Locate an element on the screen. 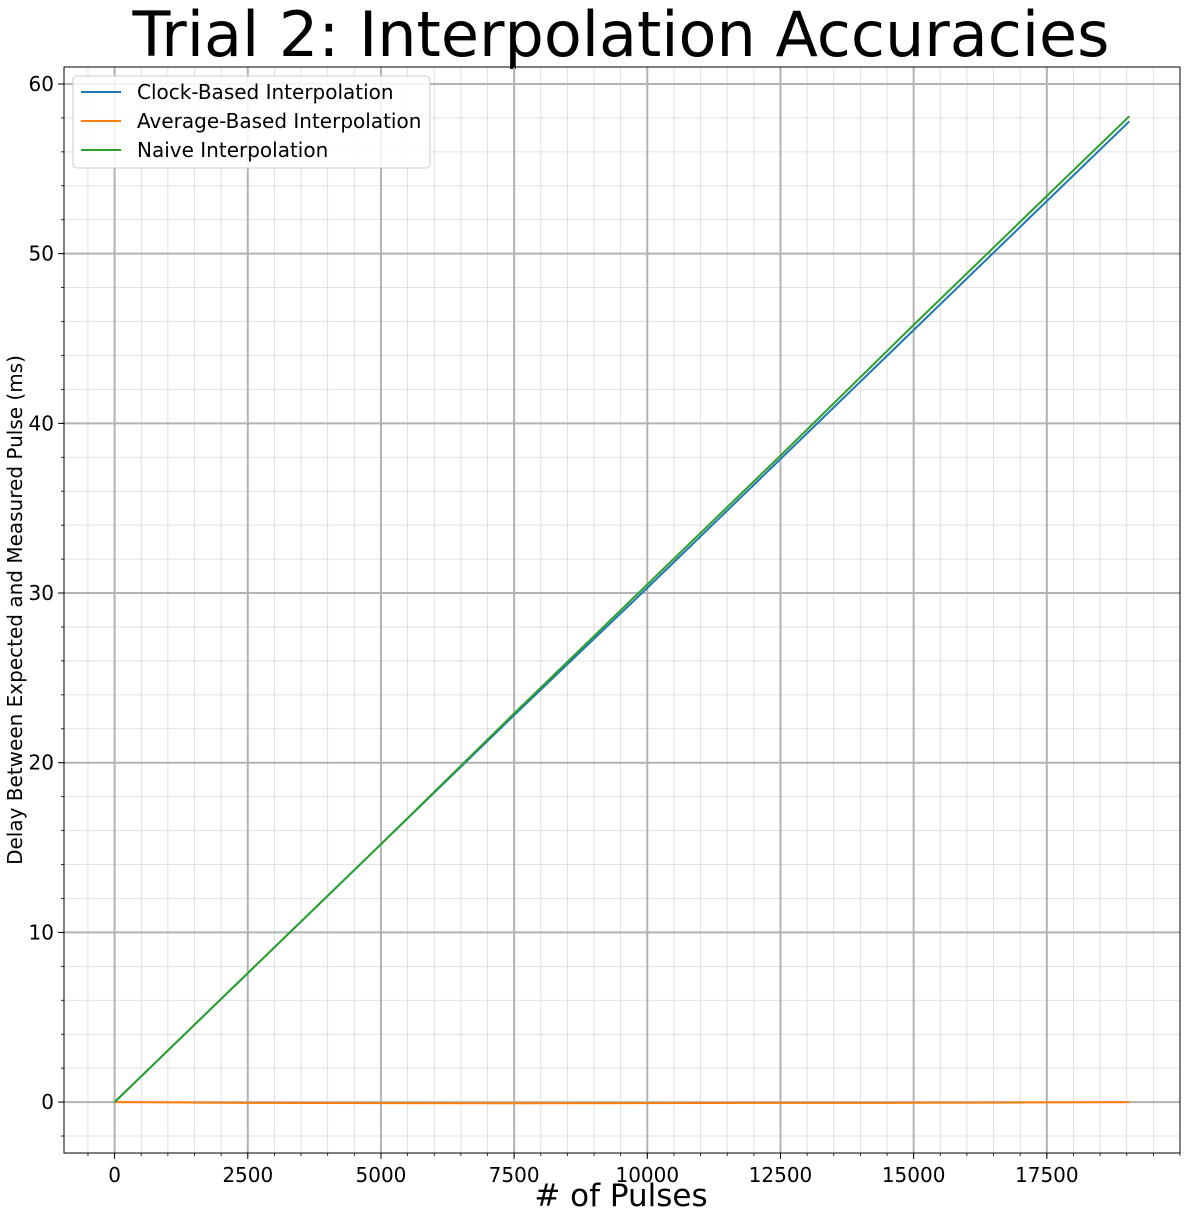  x-tick-label: 2500 is located at coordinates (247, 1175).